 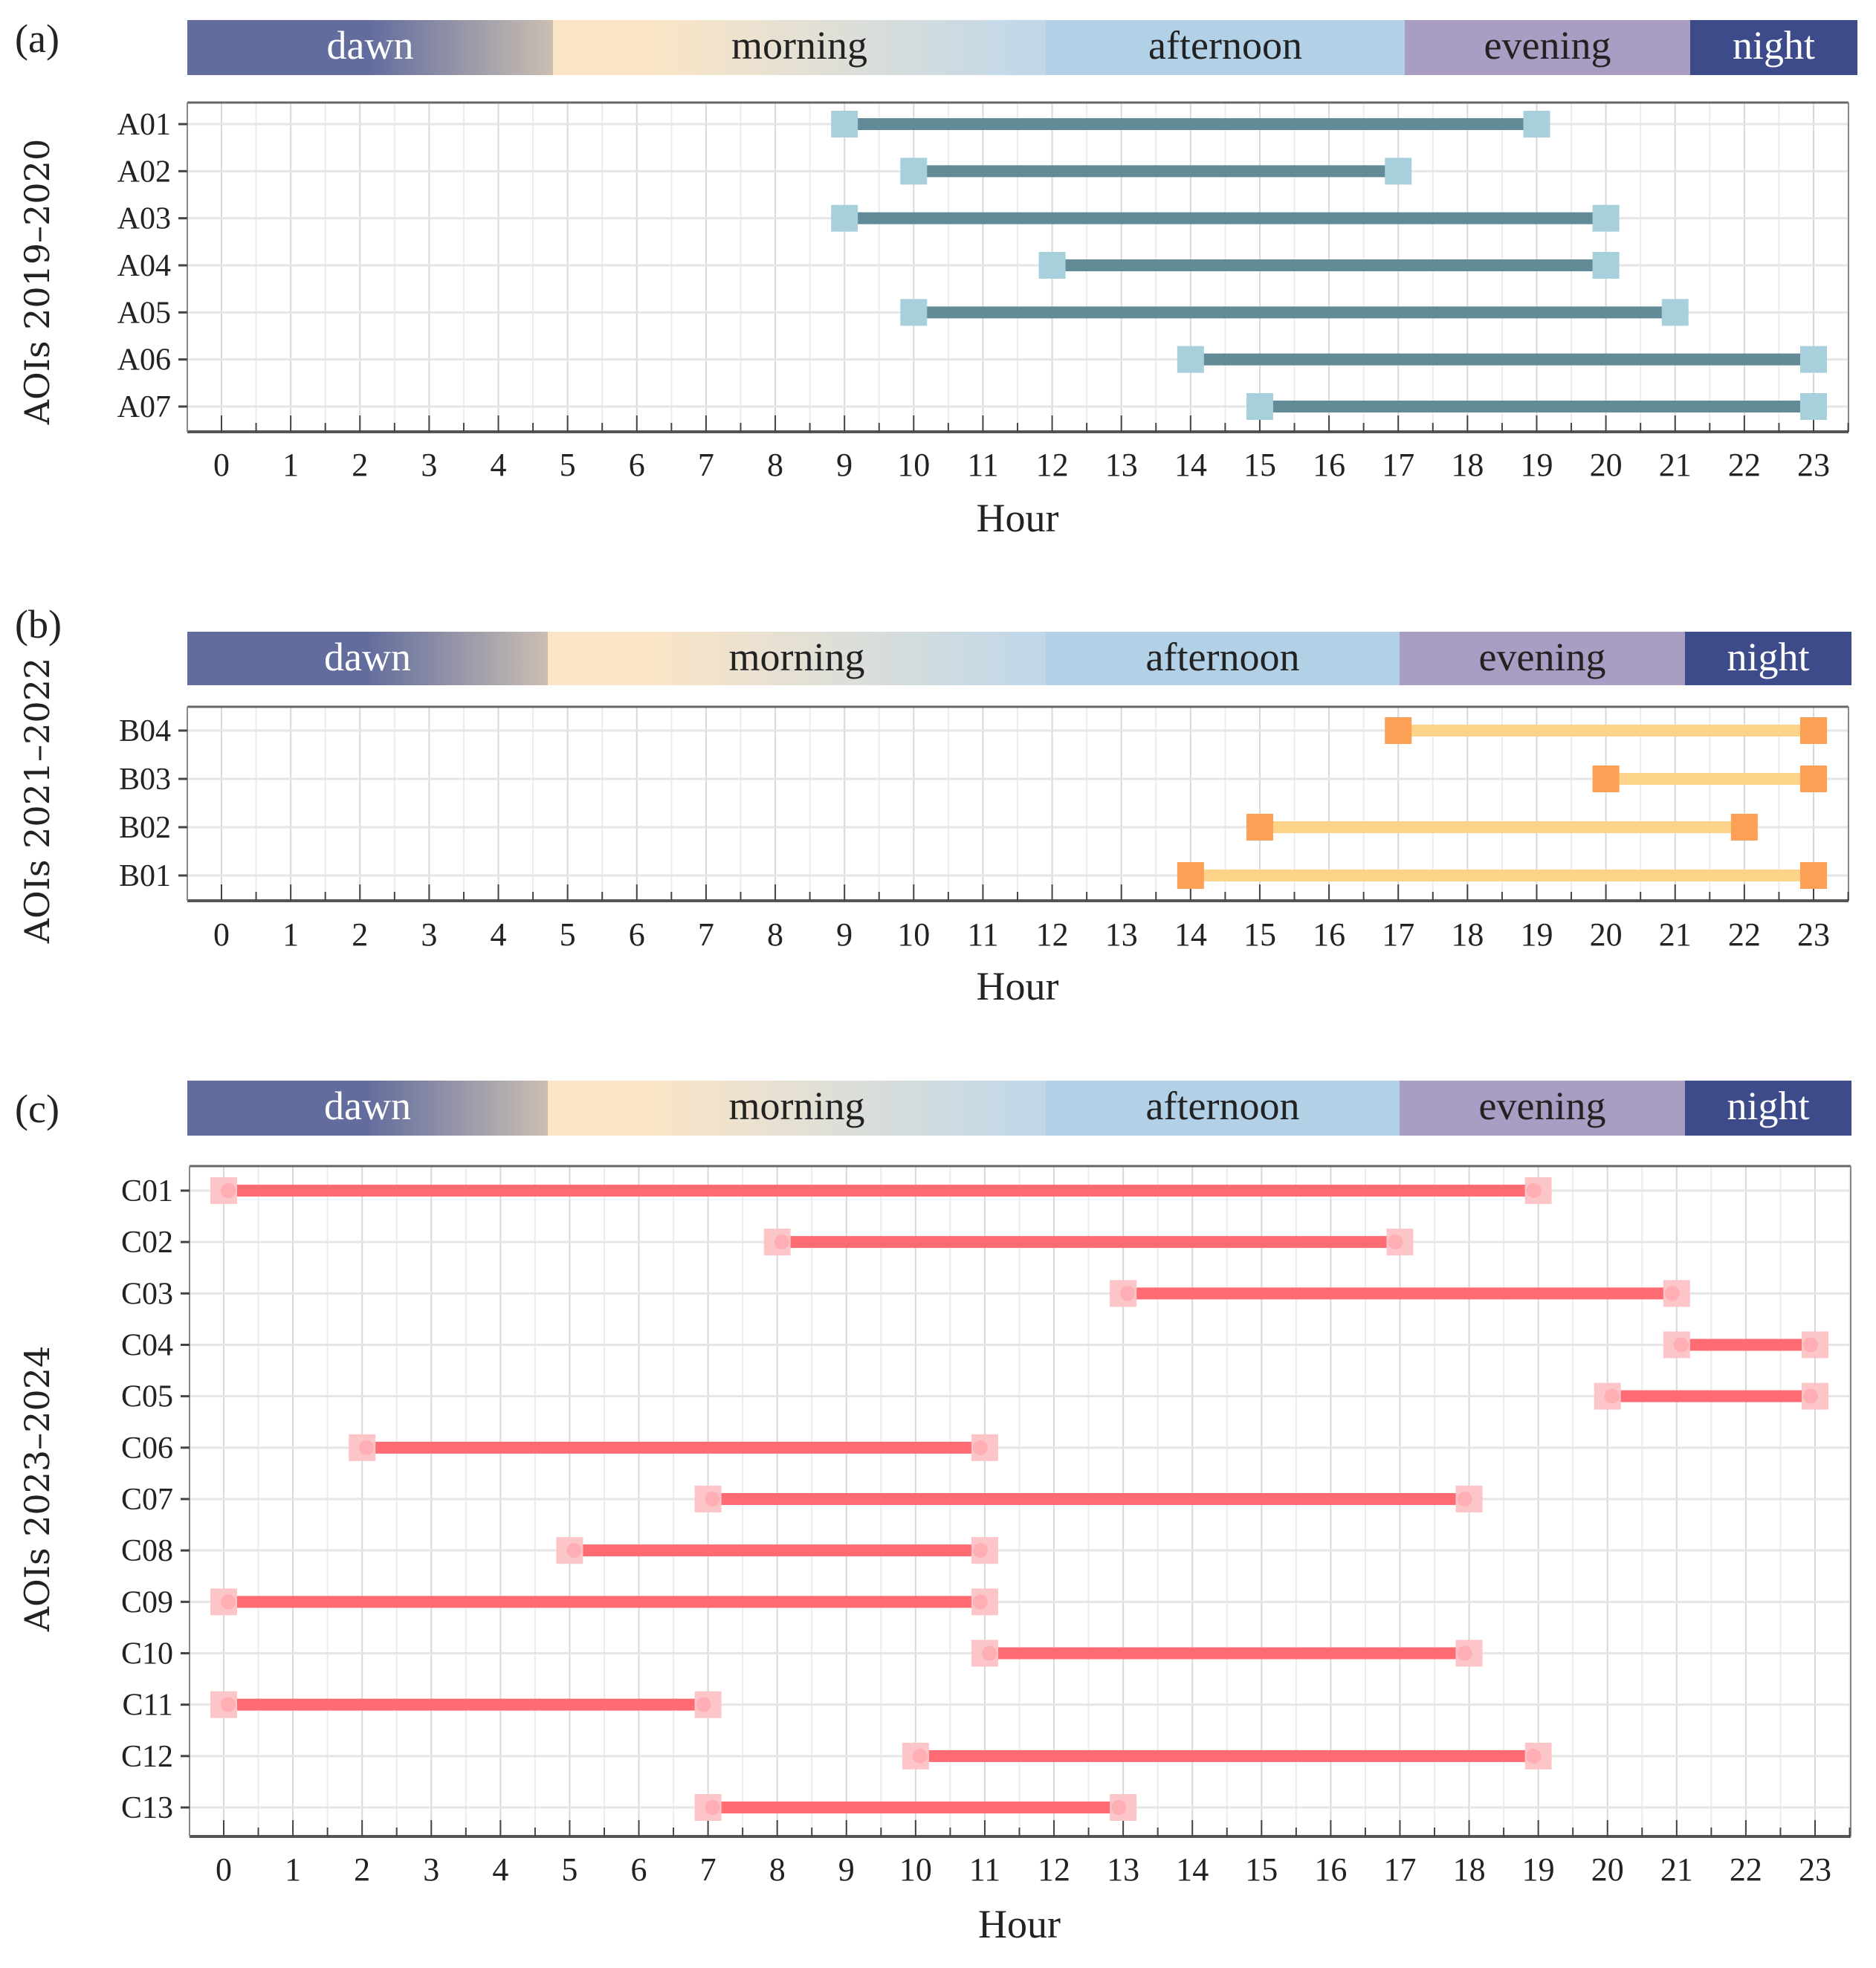 What do you see at coordinates (972, 360) in the screenshot?
I see `row-A06: A06` at bounding box center [972, 360].